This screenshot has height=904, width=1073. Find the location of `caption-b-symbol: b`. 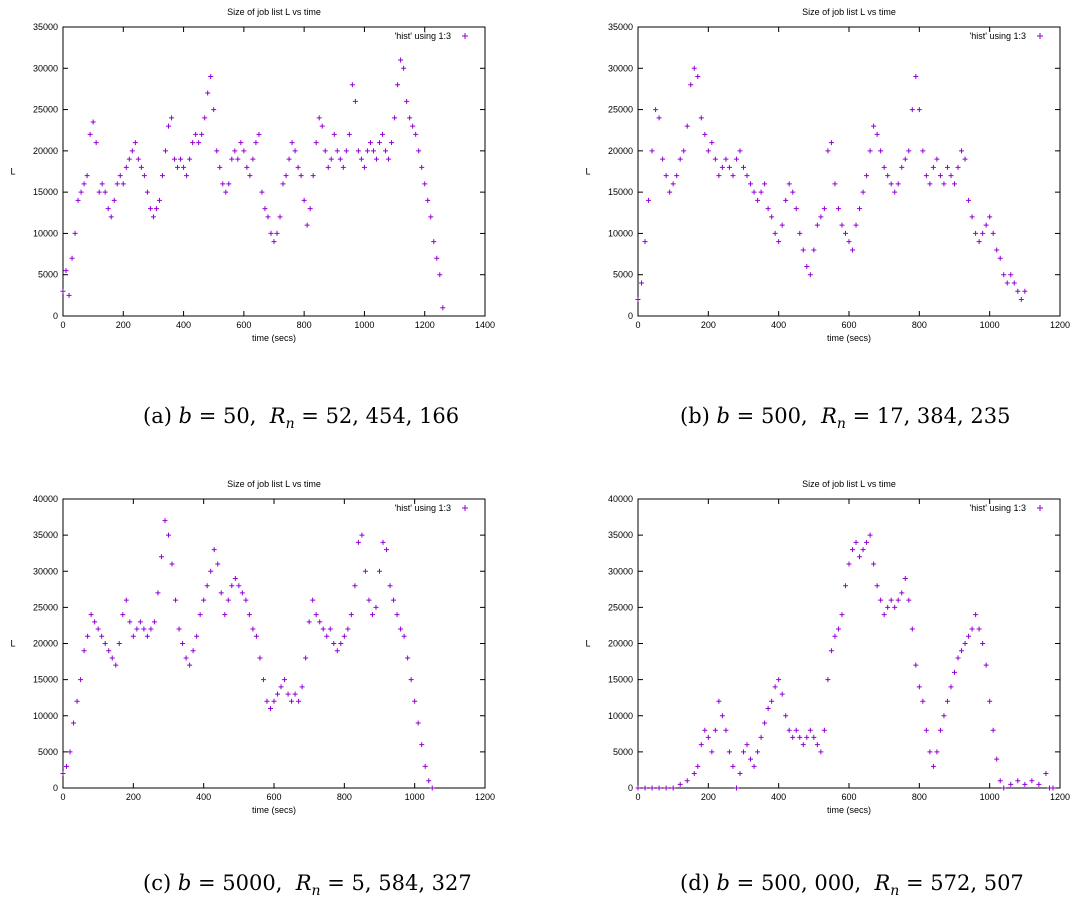

caption-b-symbol: b is located at coordinates (723, 416).